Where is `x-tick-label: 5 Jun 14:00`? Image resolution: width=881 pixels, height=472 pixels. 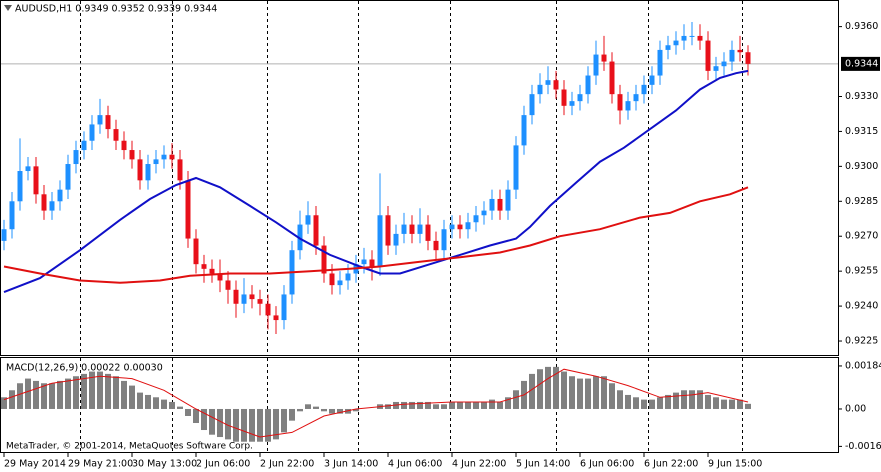 x-tick-label: 5 Jun 14:00 is located at coordinates (543, 464).